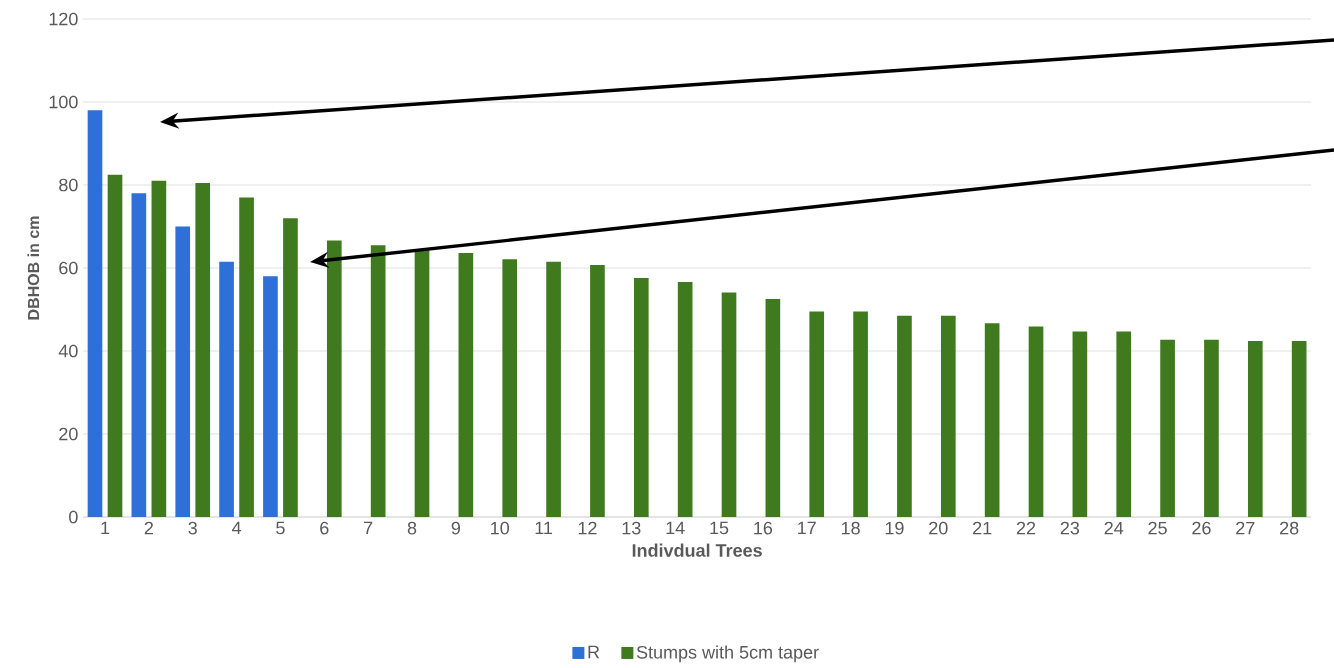 The image size is (1334, 668). What do you see at coordinates (73, 517) in the screenshot?
I see `y-tick-label: 0` at bounding box center [73, 517].